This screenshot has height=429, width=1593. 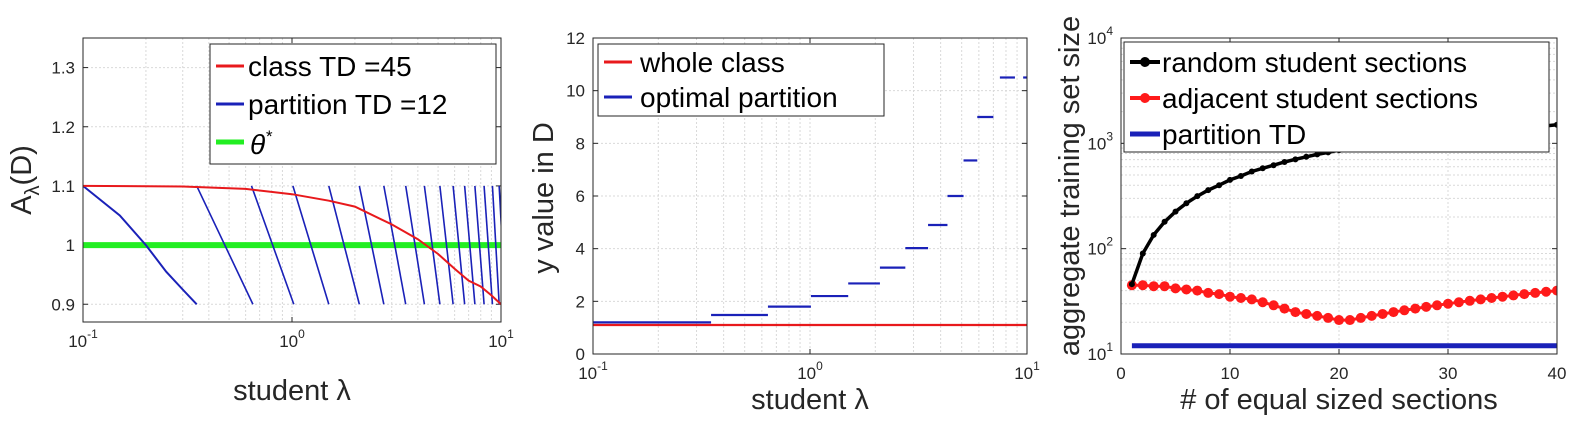 I want to click on y-tick-label: 10³, so click(x=1100, y=141).